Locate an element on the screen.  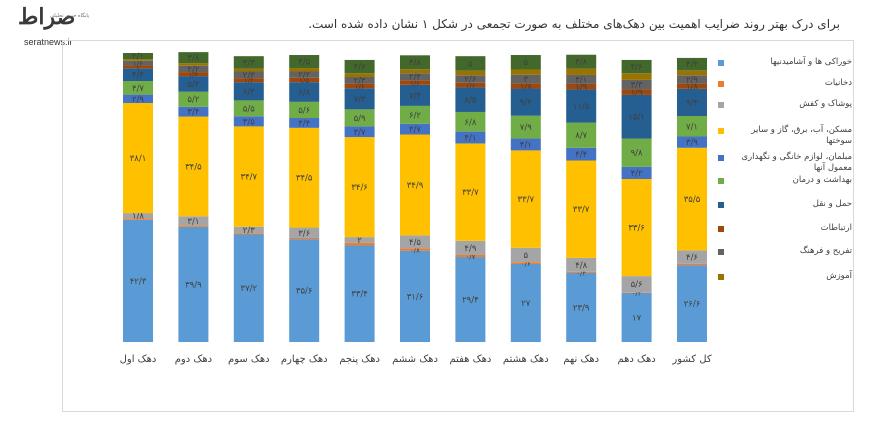
bar-stack: ۲۹/۴ ۰/۷۴/۹ ۳۳/۷ ۴/۱ ۶/۸ ۸/۵ ۱/۶۲/۶ ۵ is located at coordinates (470, 199).